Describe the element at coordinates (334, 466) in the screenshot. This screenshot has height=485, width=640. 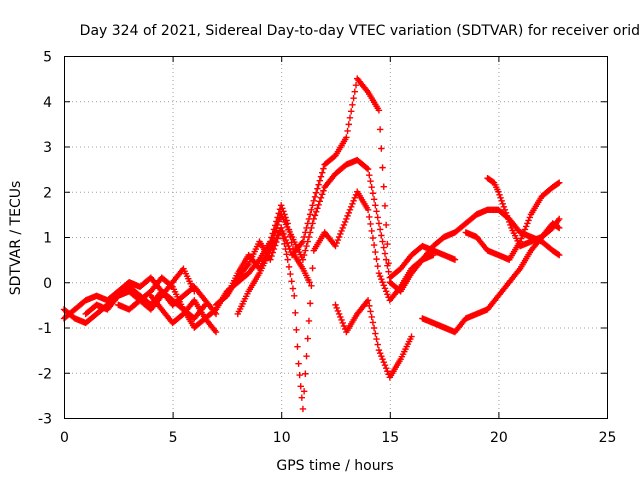
I see `x-axis-label: GPS time / hours` at that location.